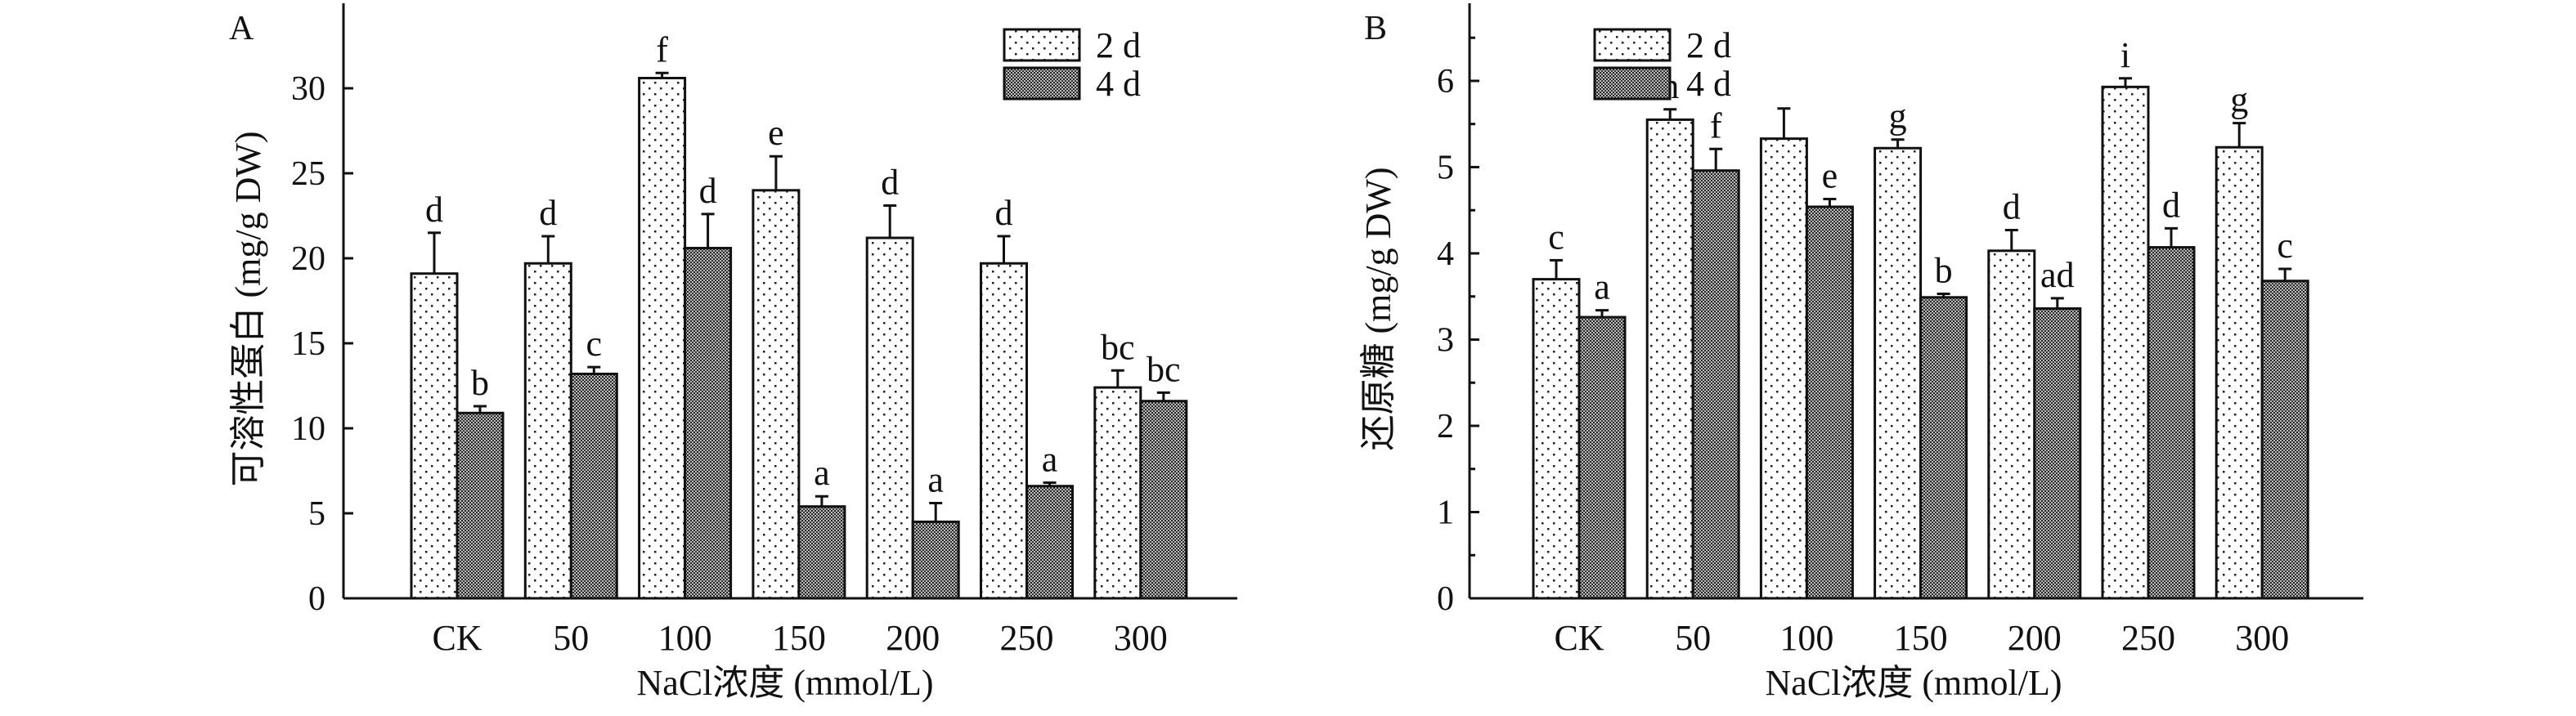 The height and width of the screenshot is (716, 2576). What do you see at coordinates (2125, 55) in the screenshot?
I see `significance-letter: i` at bounding box center [2125, 55].